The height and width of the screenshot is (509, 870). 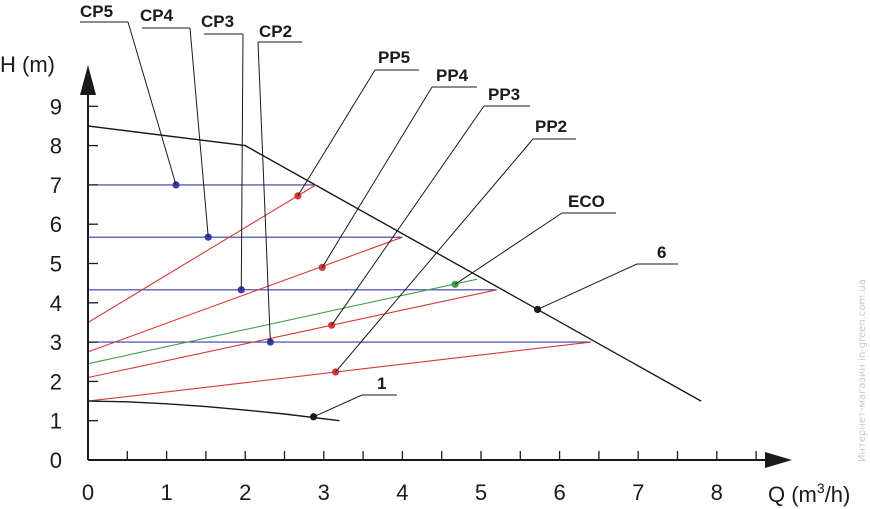 What do you see at coordinates (377, 177) in the screenshot?
I see `callout-leader-pp4` at bounding box center [377, 177].